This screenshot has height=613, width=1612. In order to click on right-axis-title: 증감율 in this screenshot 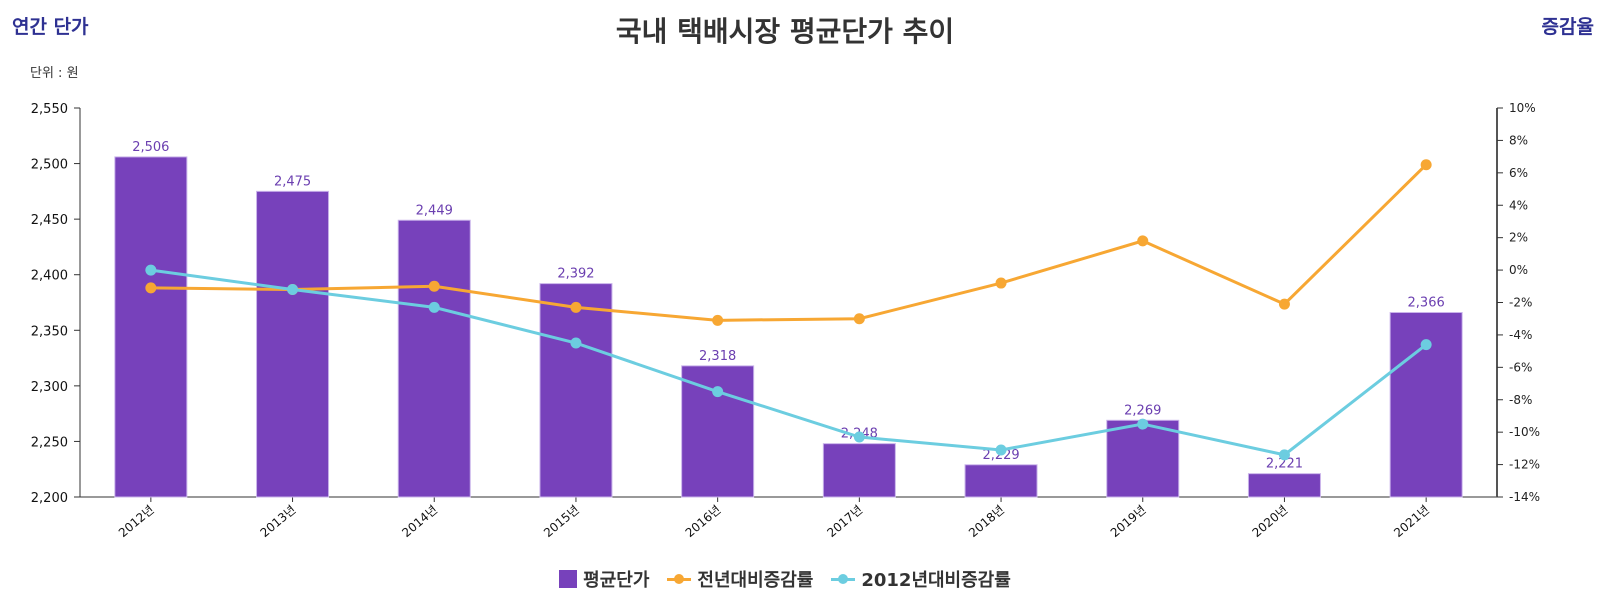, I will do `click(1567, 27)`.